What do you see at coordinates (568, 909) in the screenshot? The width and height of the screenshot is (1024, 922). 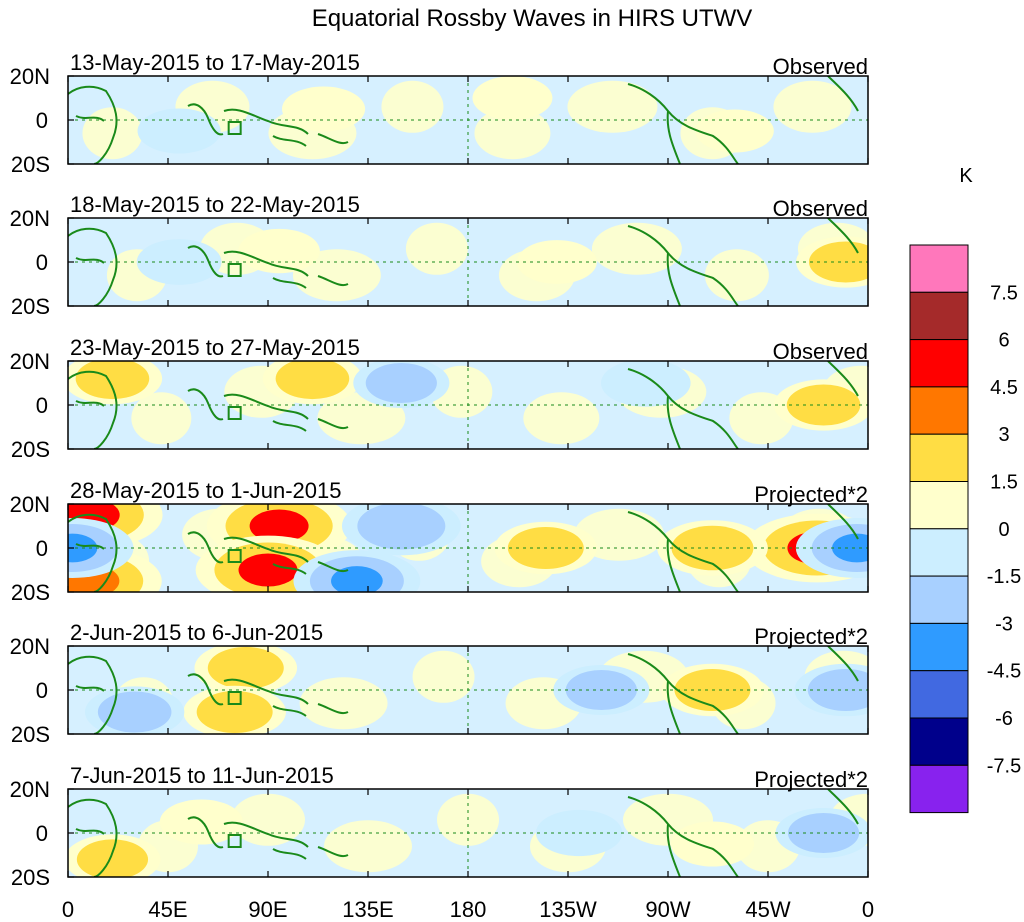 I see `x-tick-label: 135W` at bounding box center [568, 909].